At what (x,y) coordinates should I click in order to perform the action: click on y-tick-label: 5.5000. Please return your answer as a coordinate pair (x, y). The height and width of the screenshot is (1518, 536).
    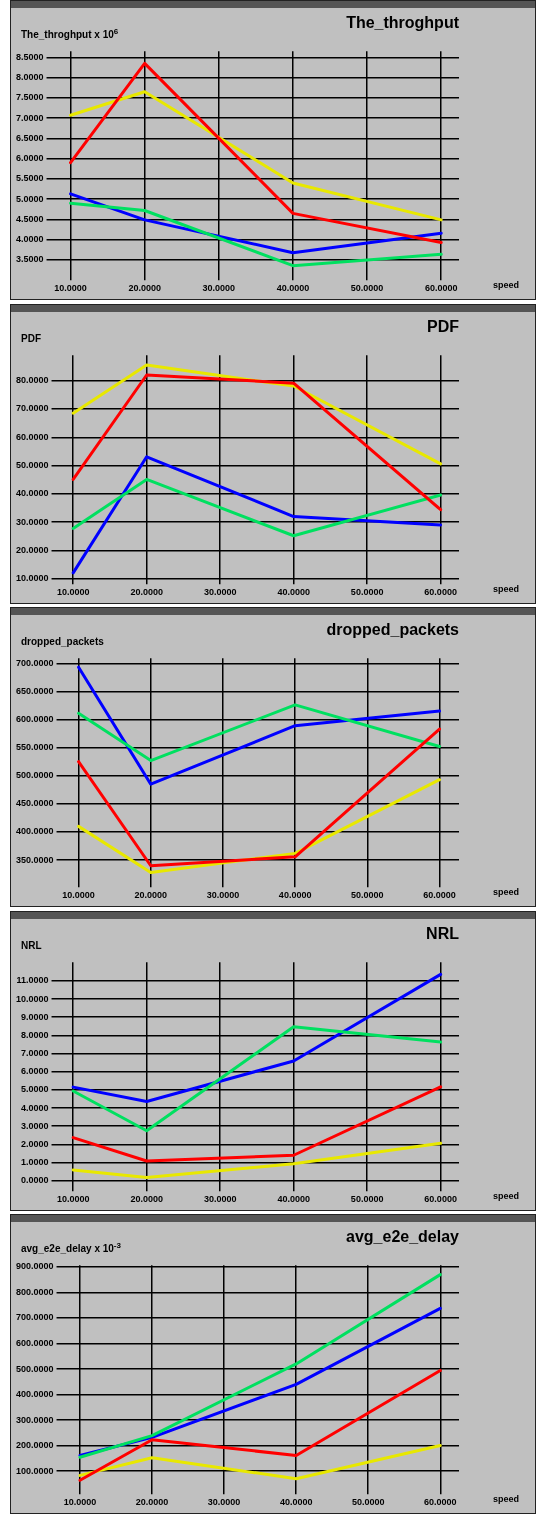
    Looking at the image, I should click on (30, 178).